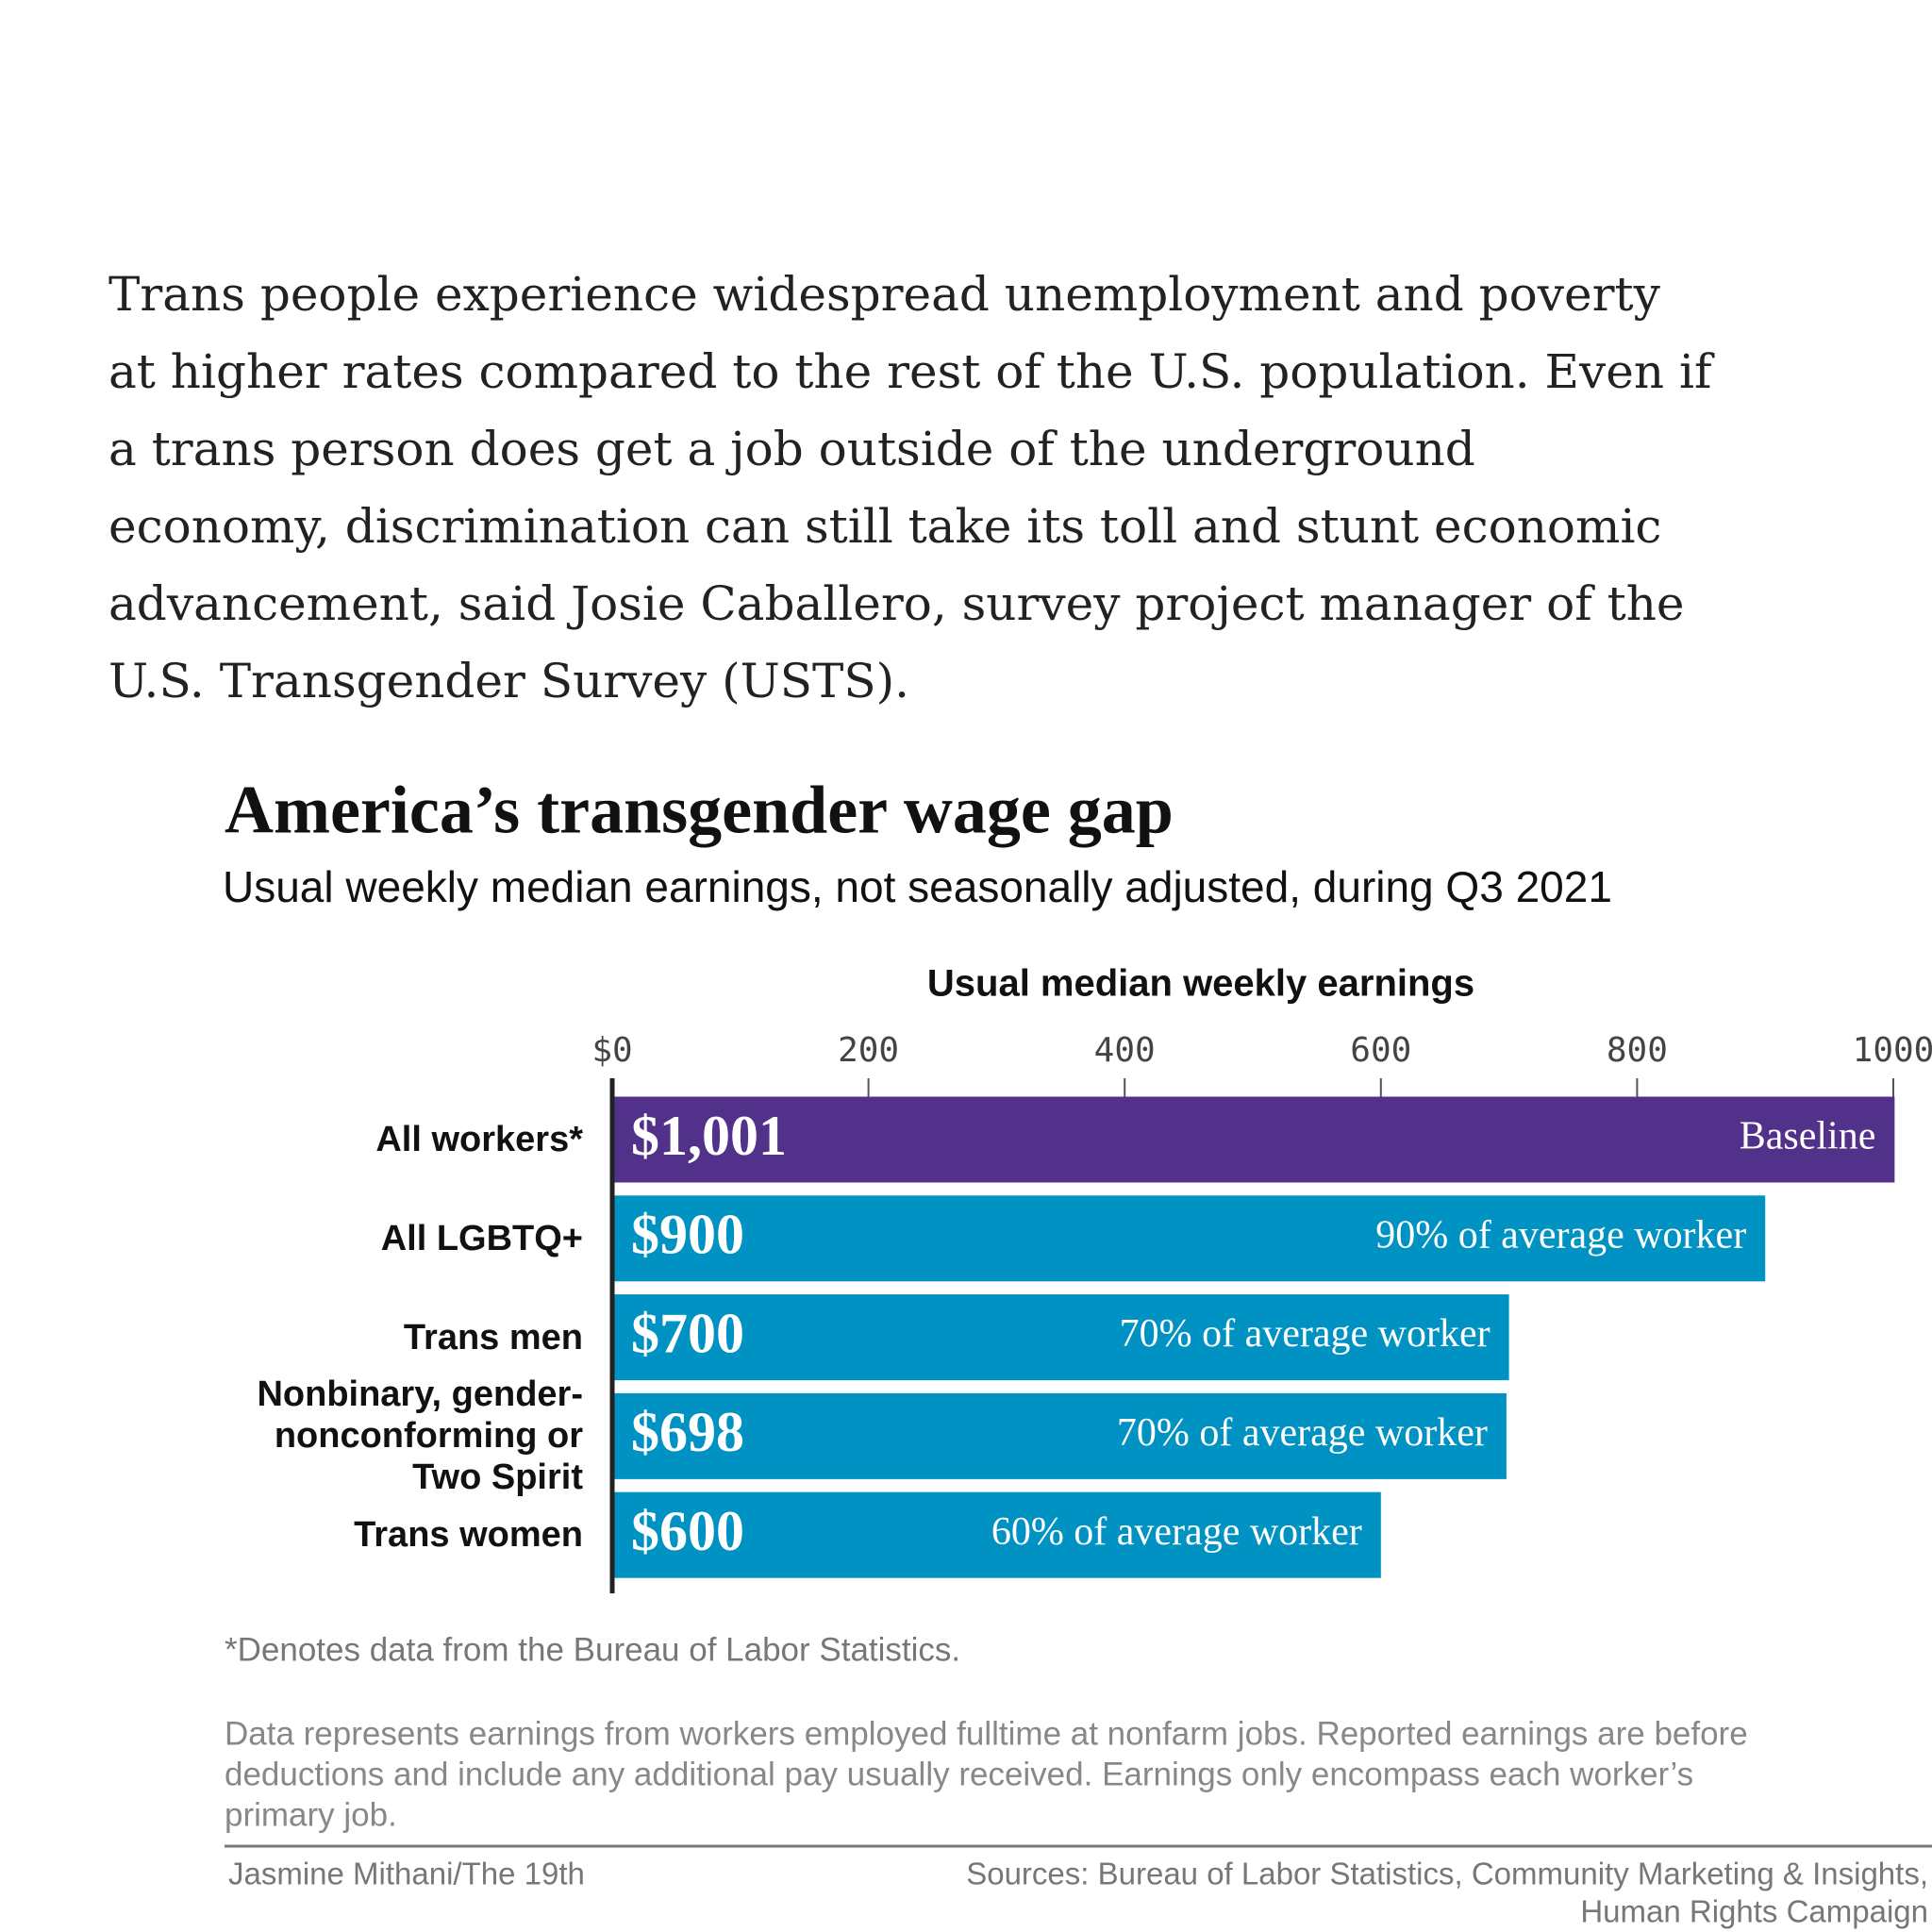 This screenshot has height=1932, width=1932. Describe the element at coordinates (1125, 1050) in the screenshot. I see `x-tick-label: 400` at that location.